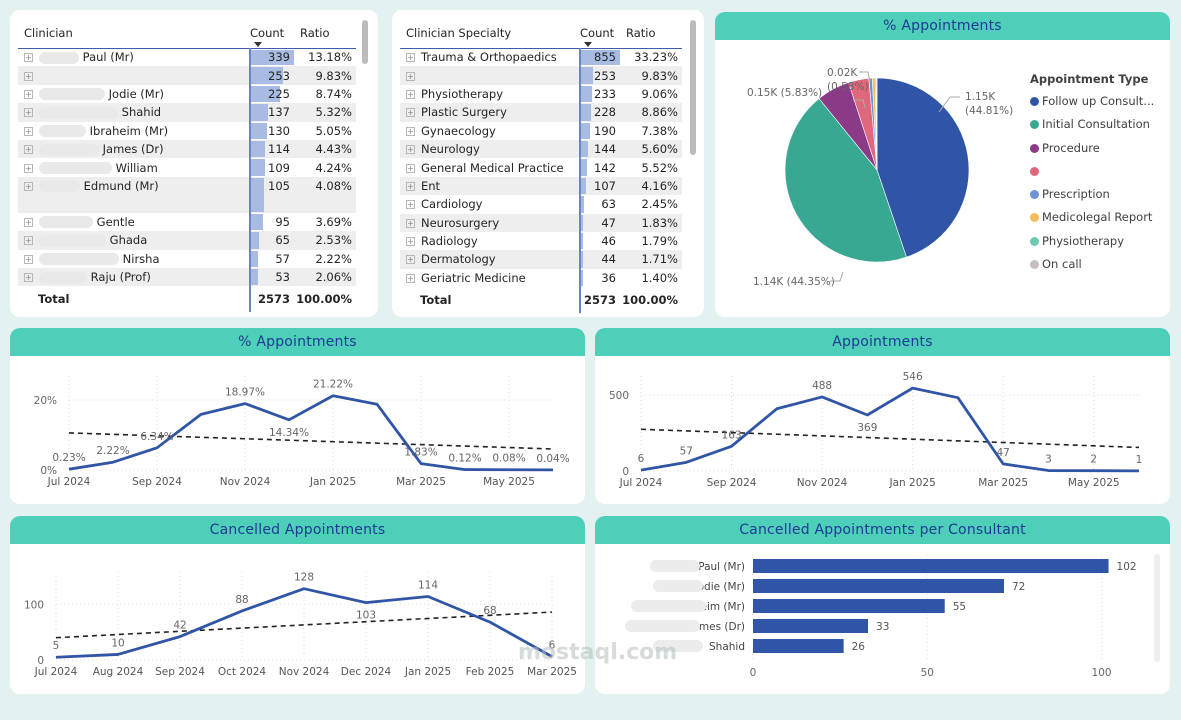  What do you see at coordinates (1092, 124) in the screenshot?
I see `legend-item: Initial Consultation` at bounding box center [1092, 124].